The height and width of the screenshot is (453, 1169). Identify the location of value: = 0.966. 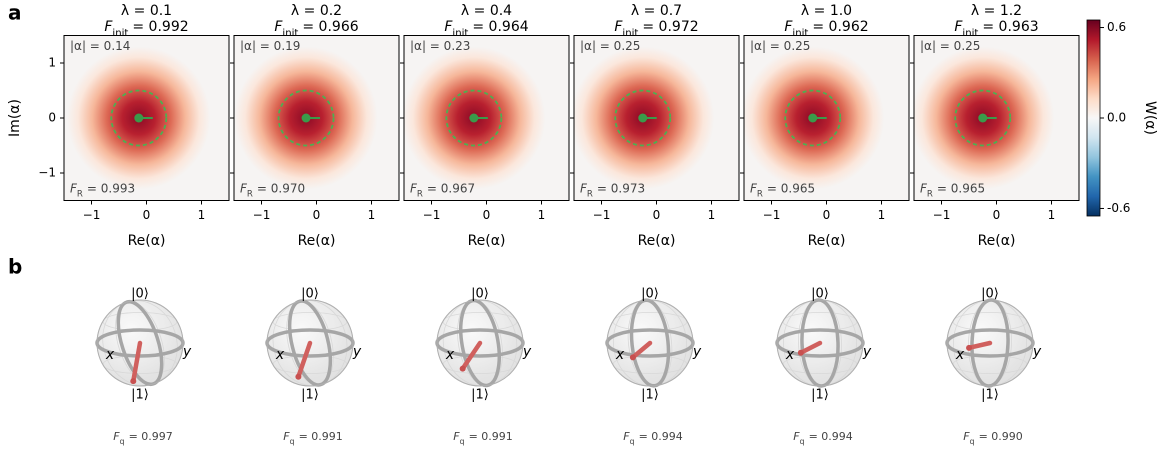
(330, 27).